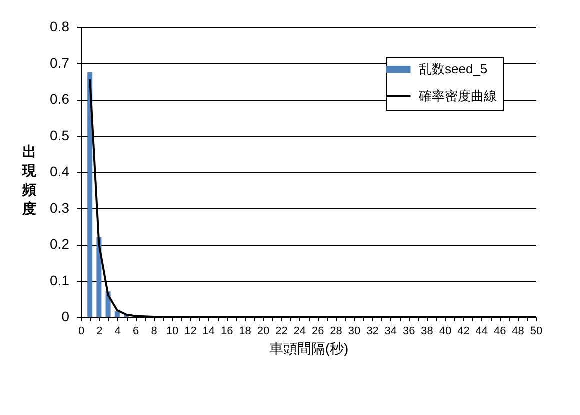 This screenshot has height=415, width=580. I want to click on x-tick-label: 48, so click(518, 332).